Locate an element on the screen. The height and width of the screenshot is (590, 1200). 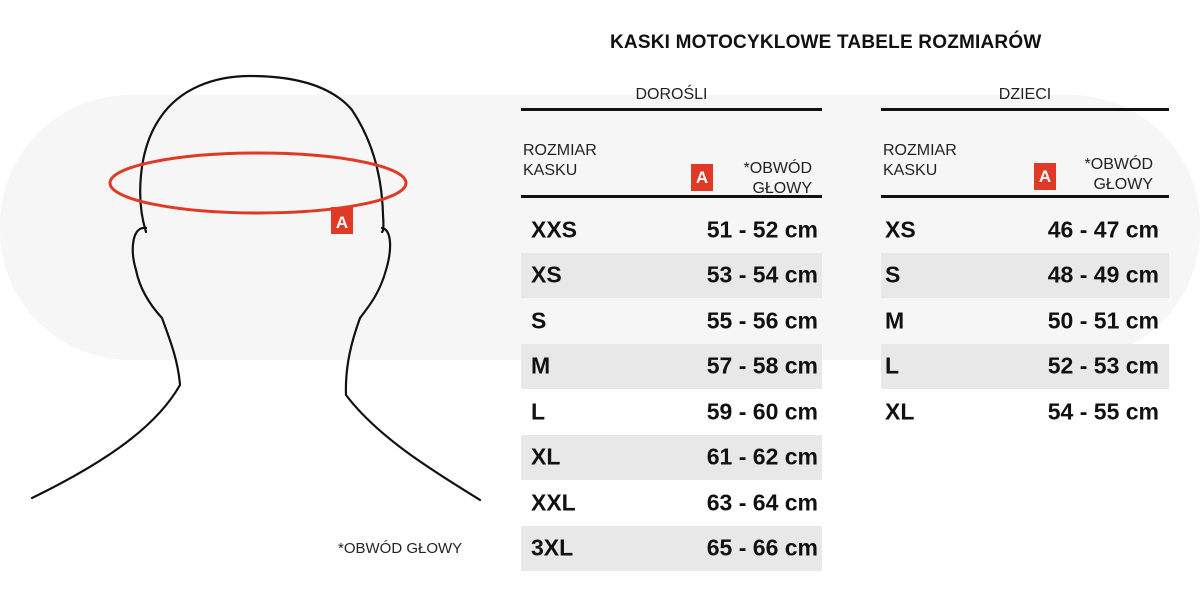
row-circumference: 55 - 56 cm is located at coordinates (762, 320).